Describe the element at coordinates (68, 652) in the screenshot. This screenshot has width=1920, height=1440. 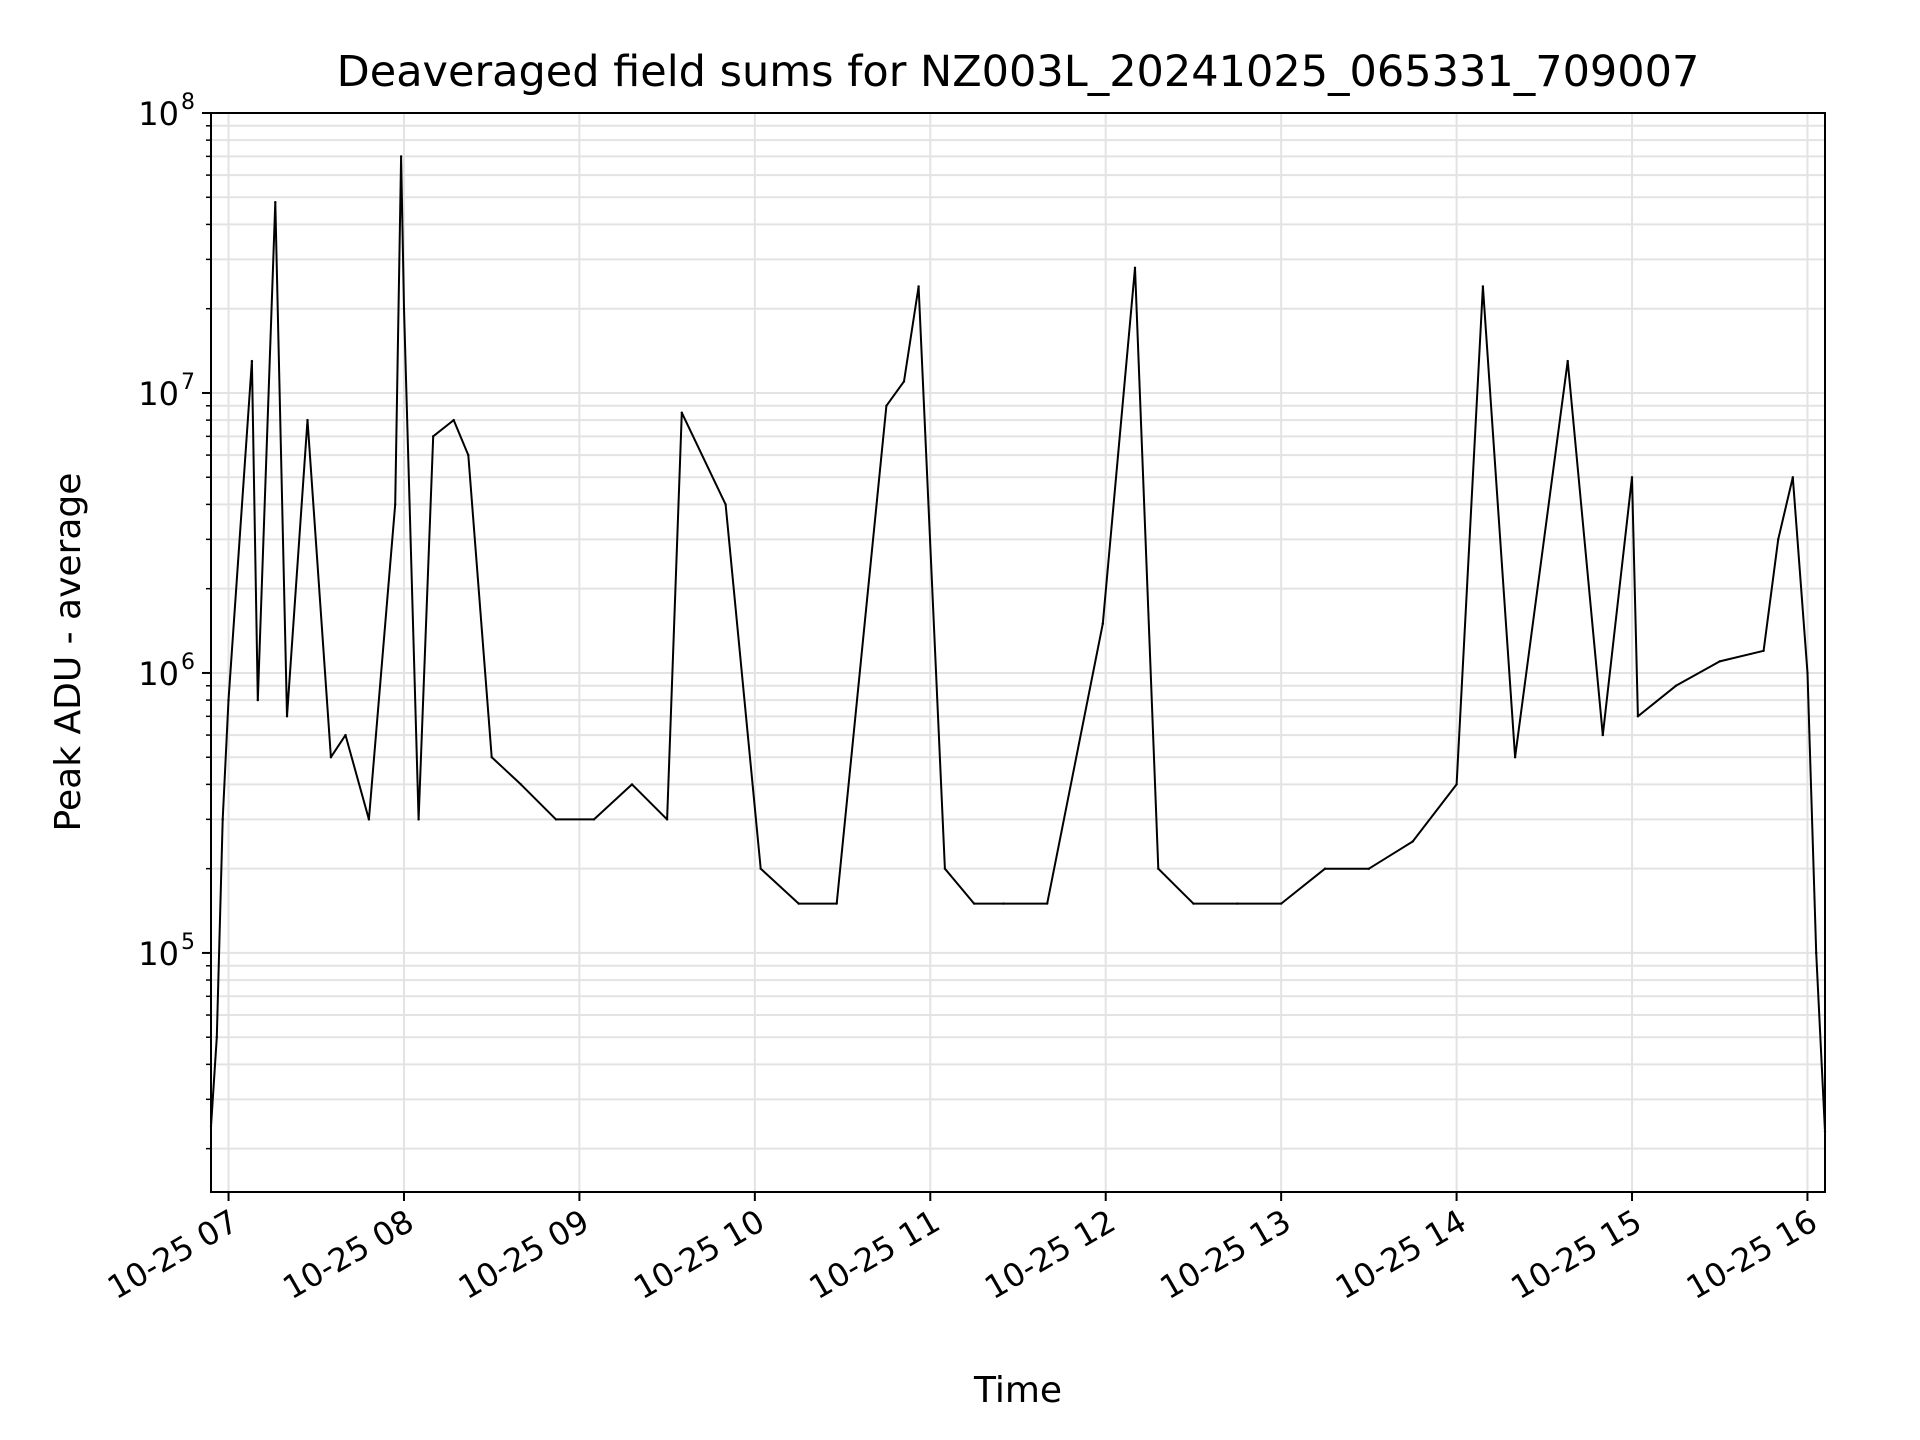
I see `y-axis-title: Peak ADU - average` at that location.